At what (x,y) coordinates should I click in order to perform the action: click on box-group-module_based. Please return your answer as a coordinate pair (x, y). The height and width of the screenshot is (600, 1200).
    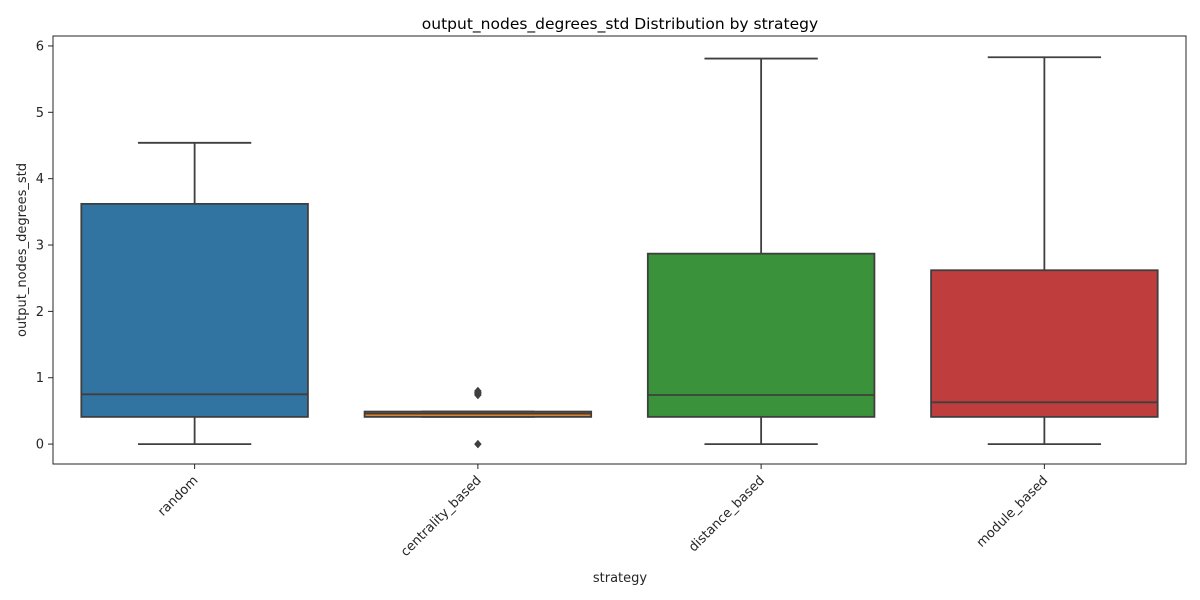
    Looking at the image, I should click on (1044, 250).